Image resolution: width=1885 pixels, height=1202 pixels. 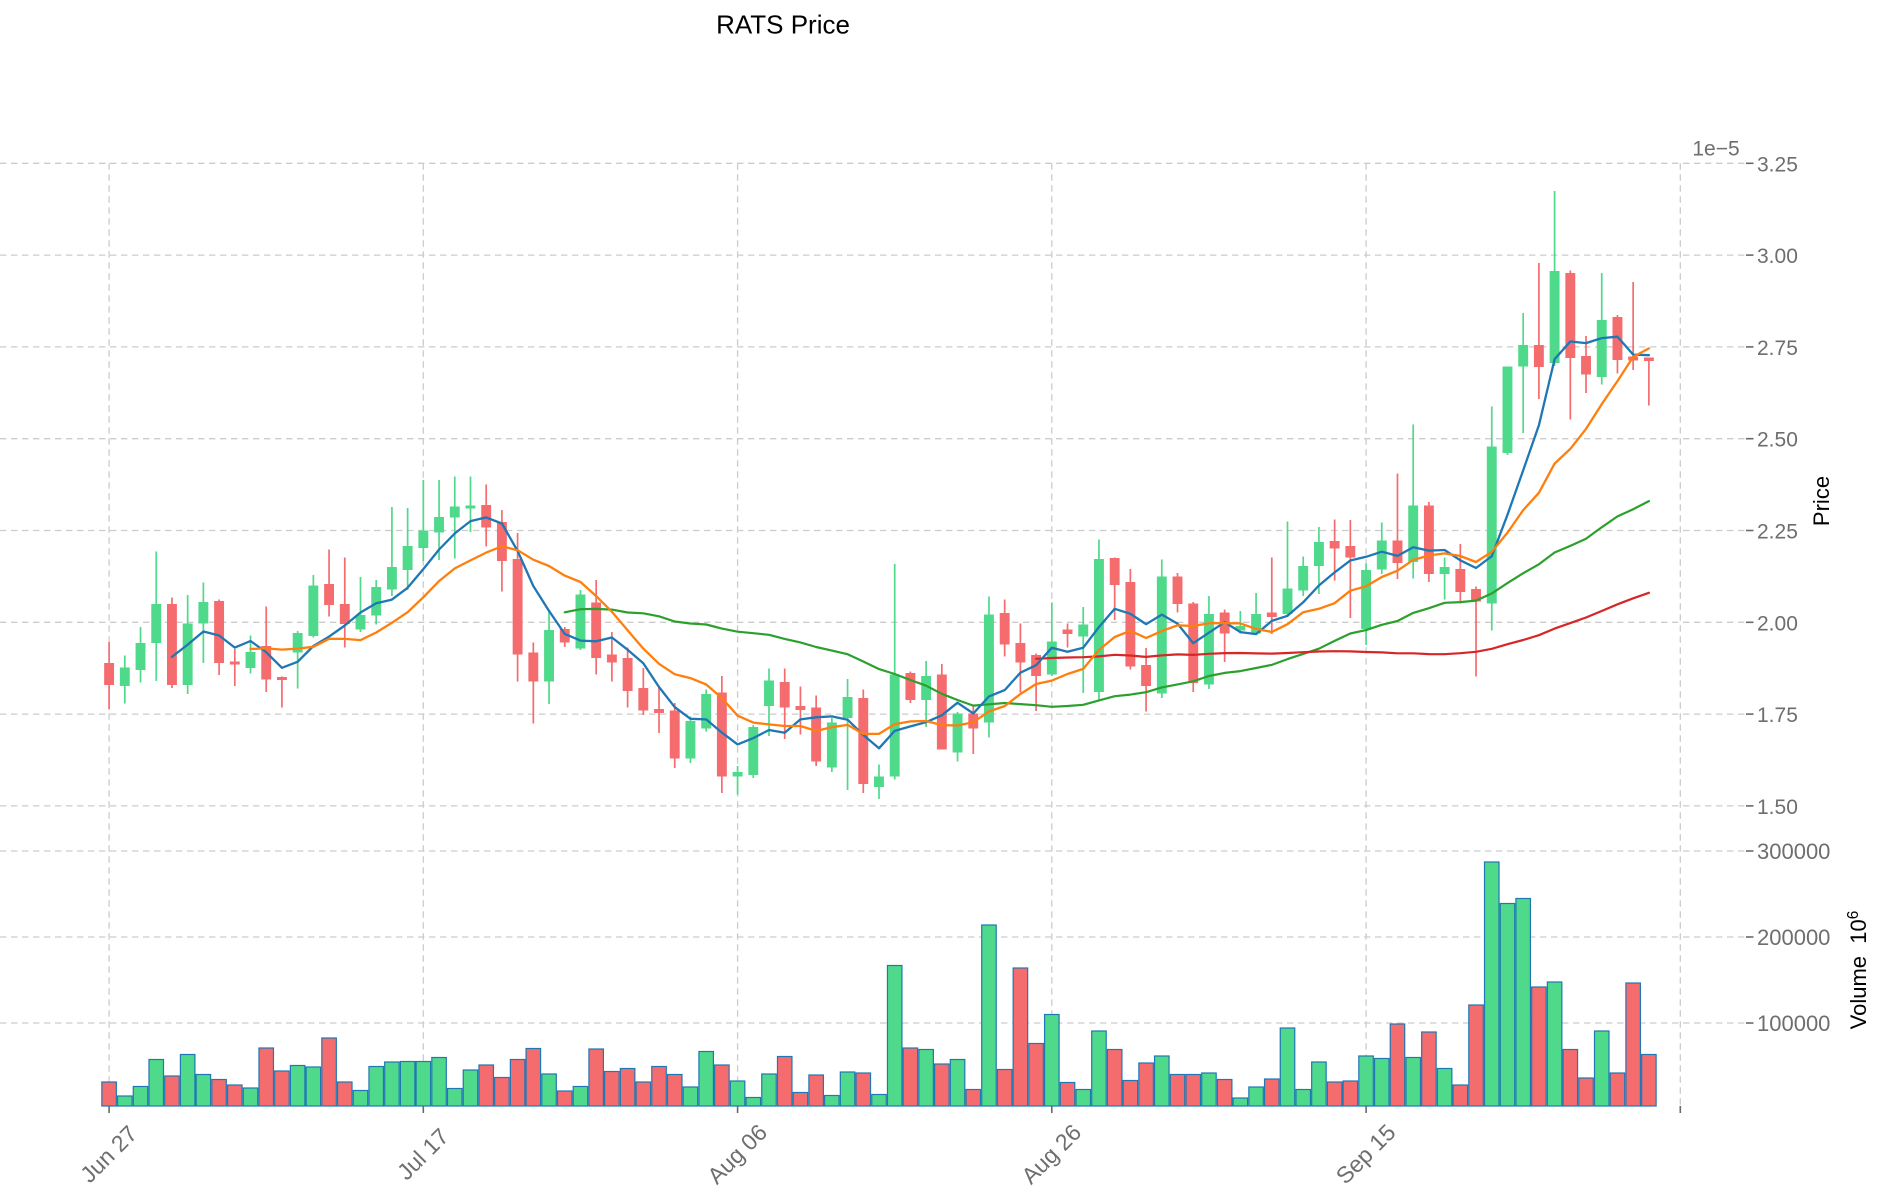 What do you see at coordinates (1858, 970) in the screenshot?
I see `svg-text: Volume 106` at bounding box center [1858, 970].